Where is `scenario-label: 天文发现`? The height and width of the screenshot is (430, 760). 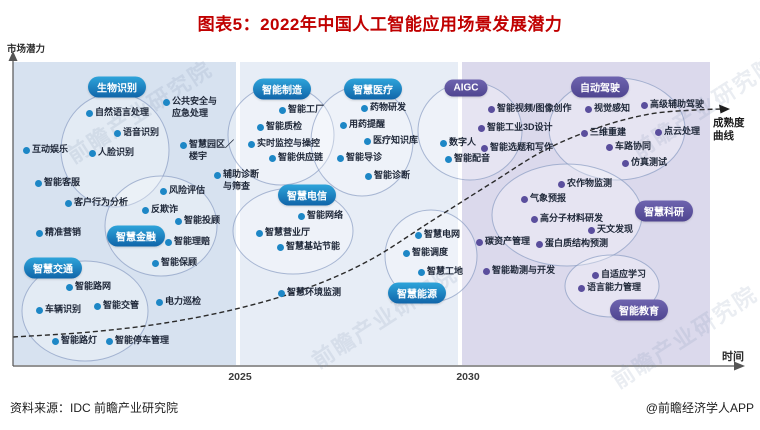
scenario-label: 天文发现 is located at coordinates (615, 229).